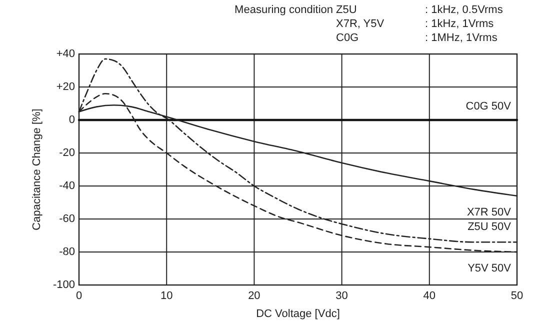 This screenshot has width=539, height=327. I want to click on y-tick-label: 0, so click(71, 120).